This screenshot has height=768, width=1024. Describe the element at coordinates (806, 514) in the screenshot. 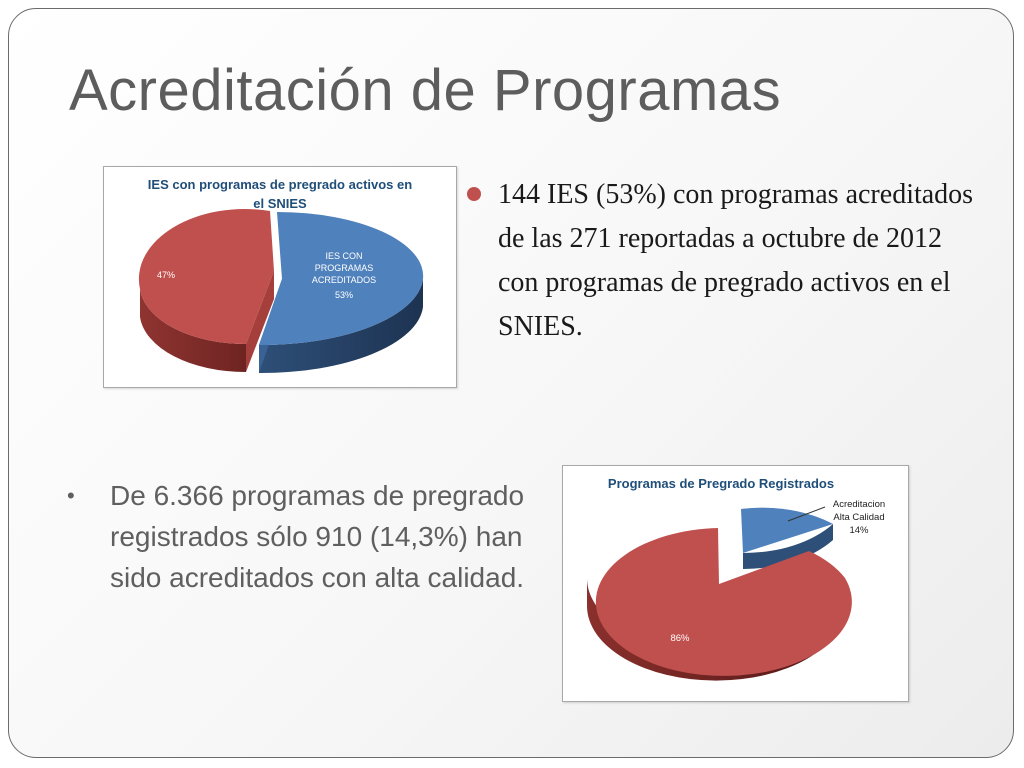

I see `chart-programas-leader` at that location.